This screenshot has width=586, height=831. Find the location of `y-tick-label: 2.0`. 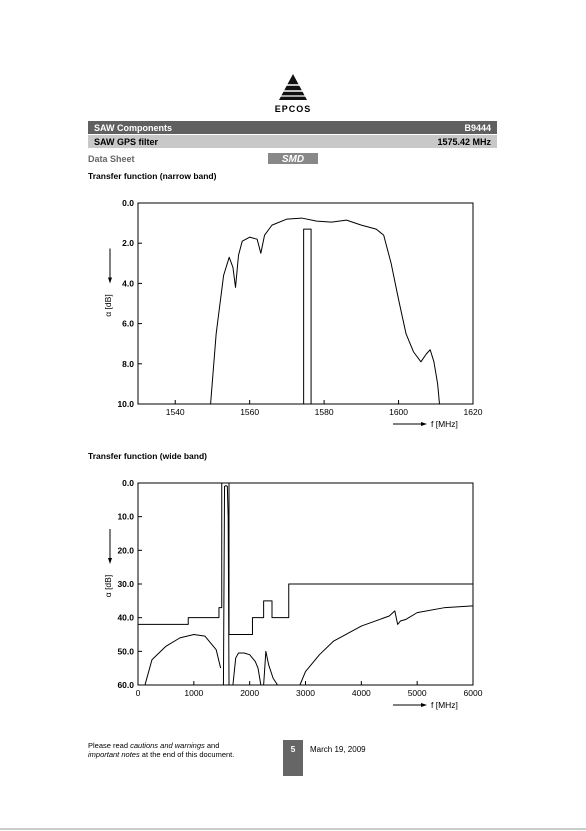

y-tick-label: 2.0 is located at coordinates (128, 243).